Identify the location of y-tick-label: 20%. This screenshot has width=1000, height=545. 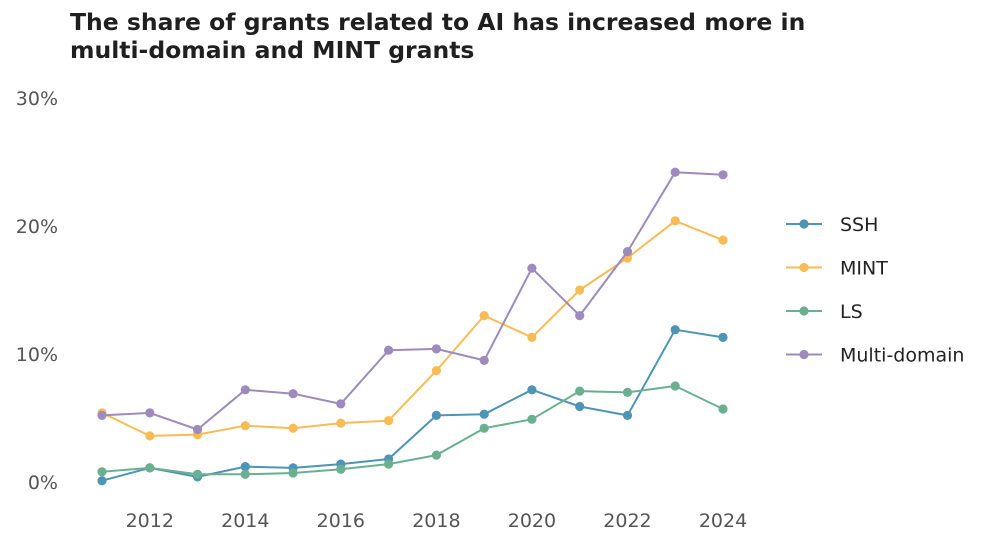
(37, 227).